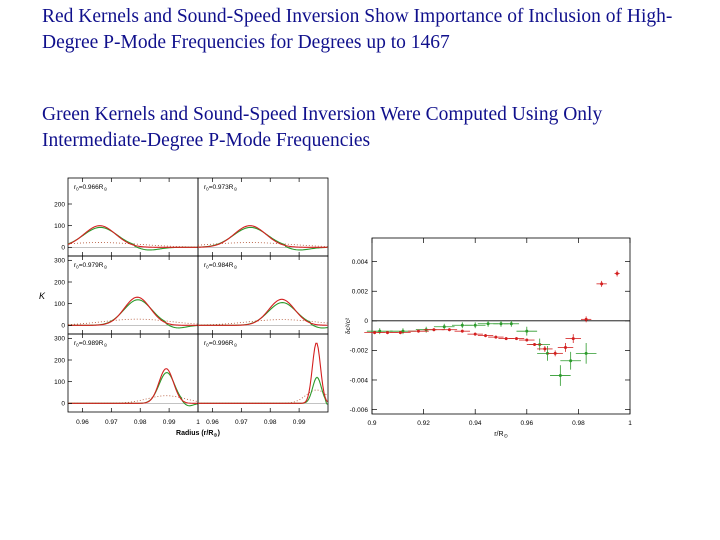 This screenshot has width=720, height=540. Describe the element at coordinates (501, 435) in the screenshot. I see `x-axis-label: r/R⊙` at that location.